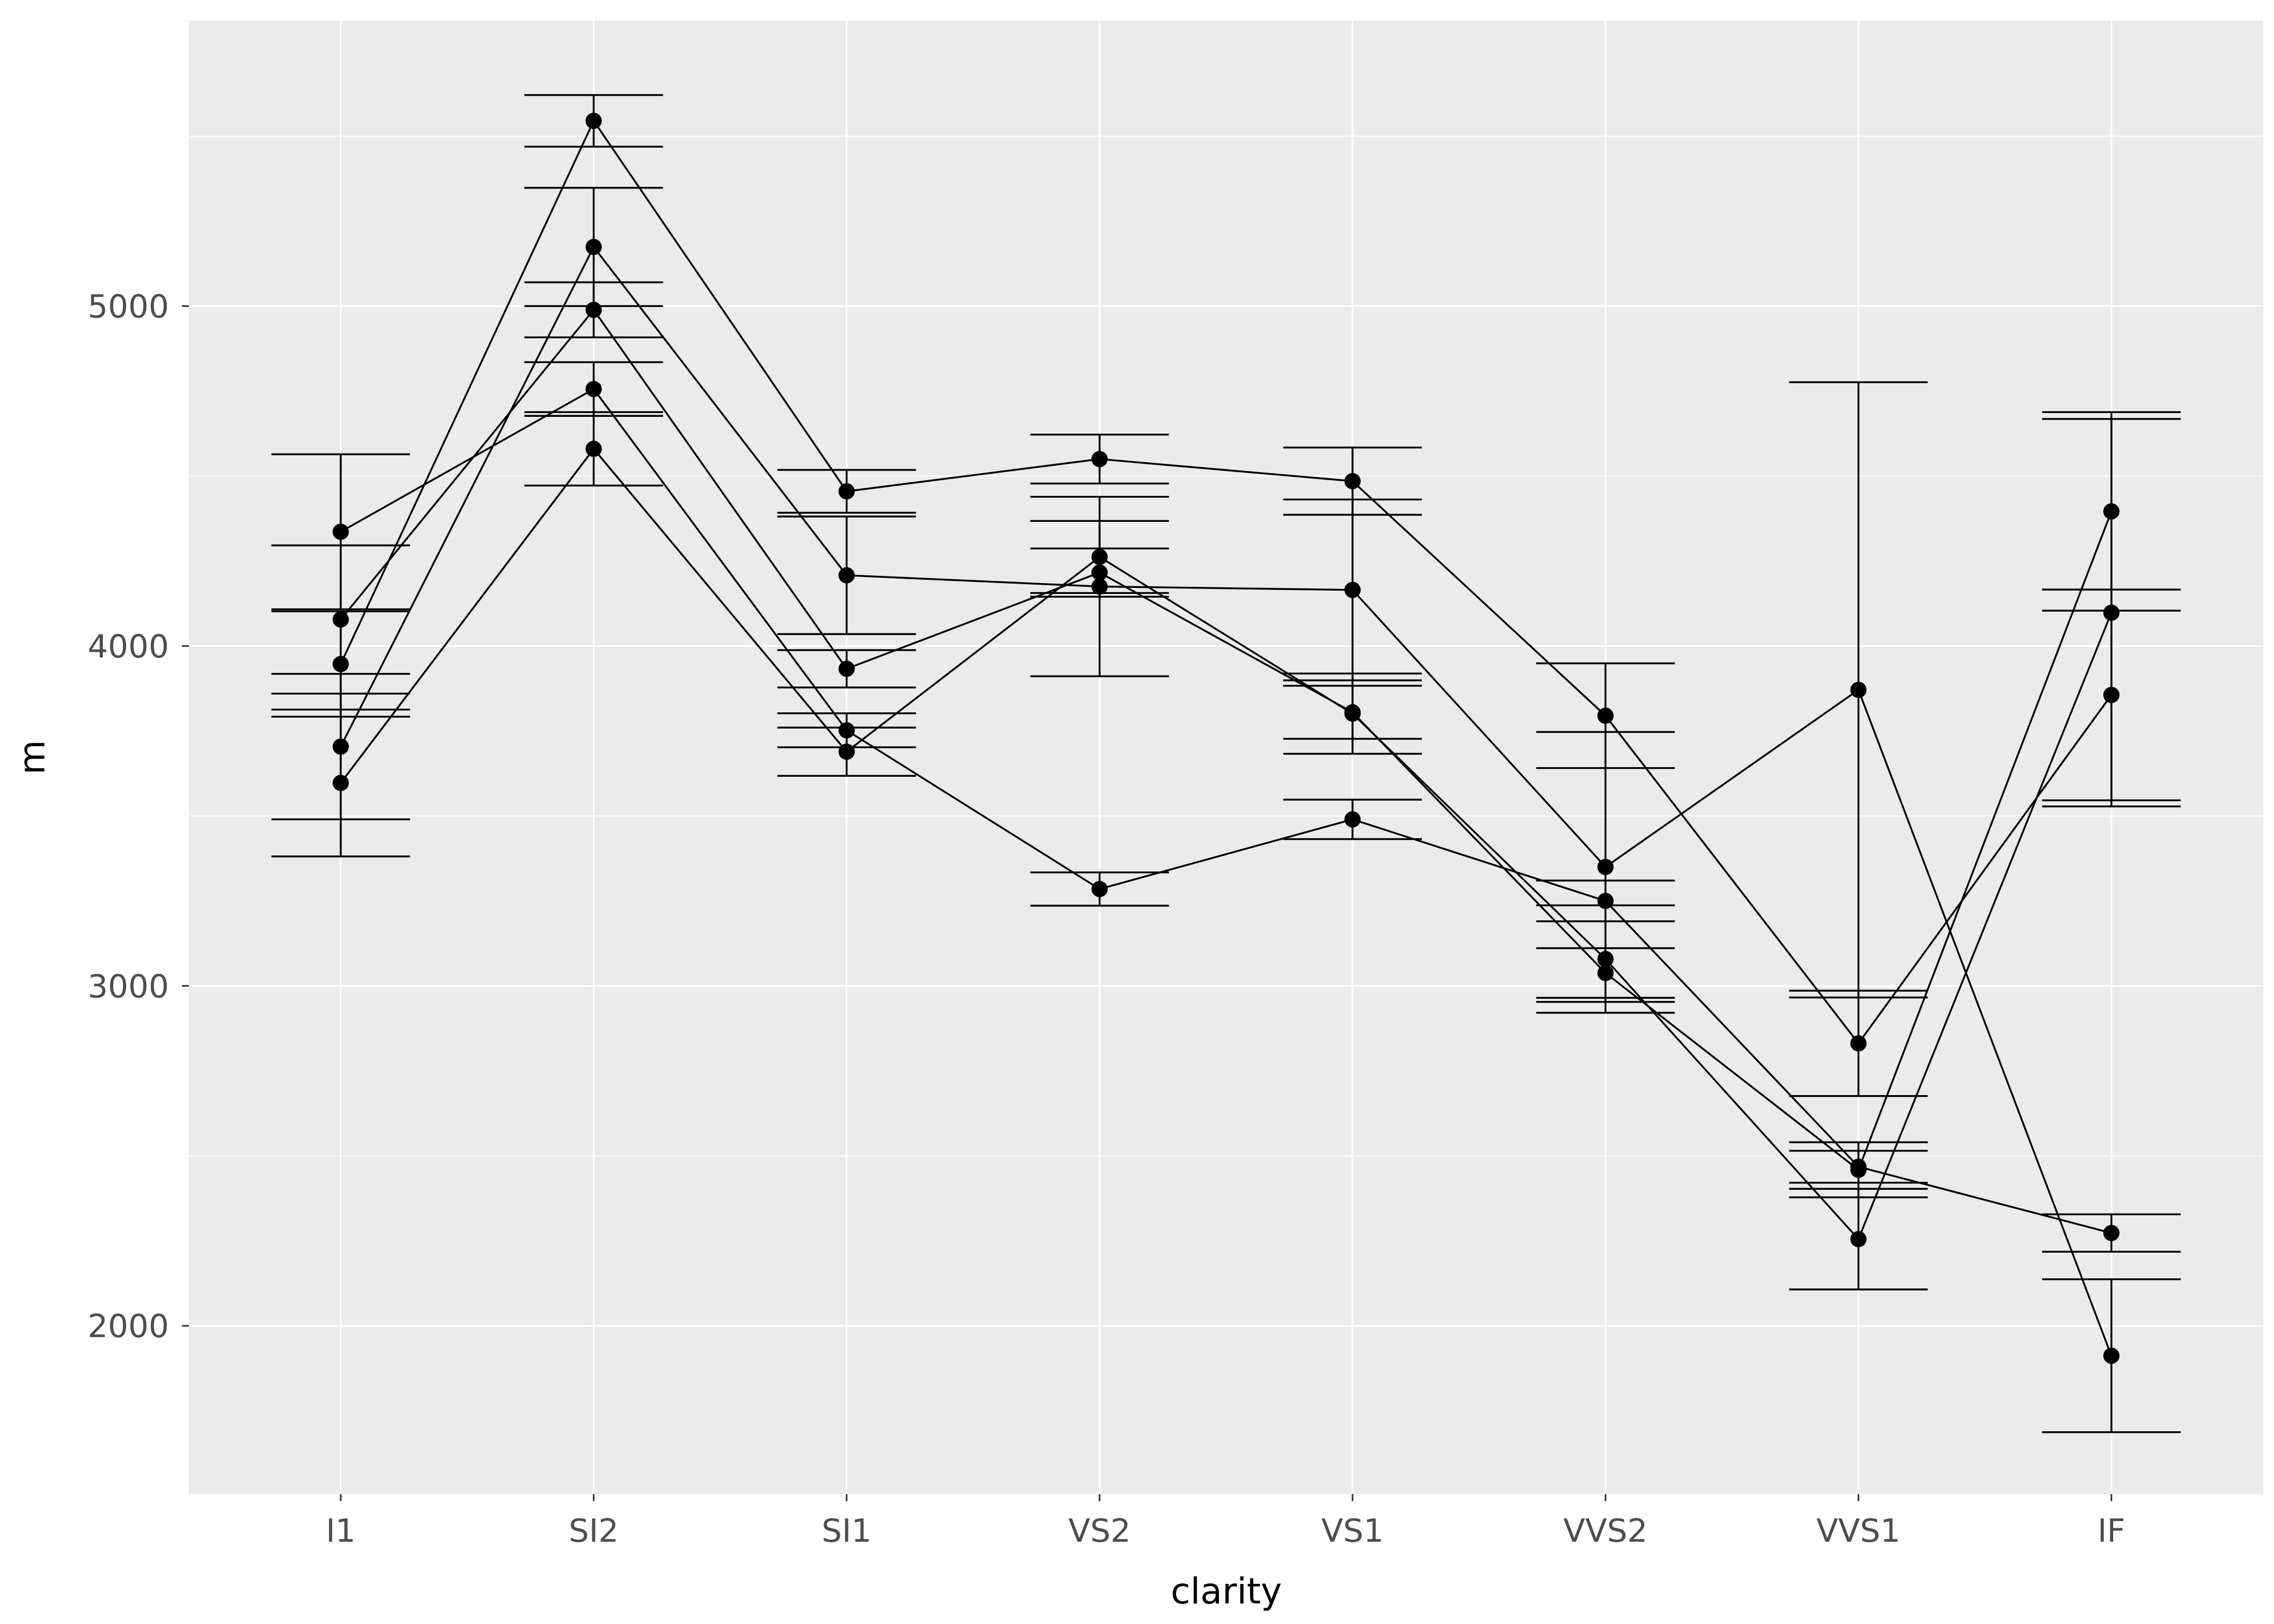 Image resolution: width=2274 pixels, height=1624 pixels. What do you see at coordinates (341, 1530) in the screenshot?
I see `x-tick-label: I1` at bounding box center [341, 1530].